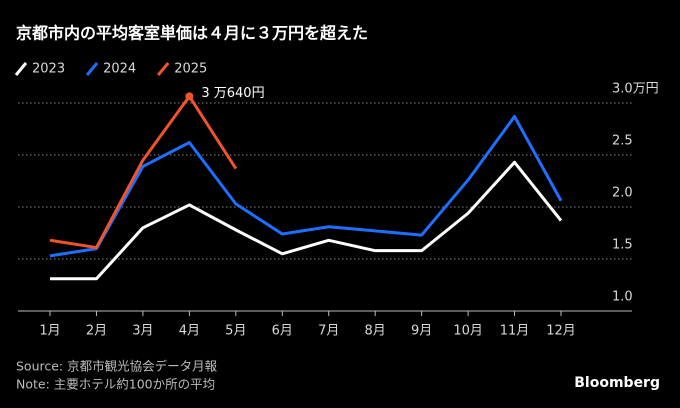  I want to click on x-tick-label: 6月, so click(282, 331).